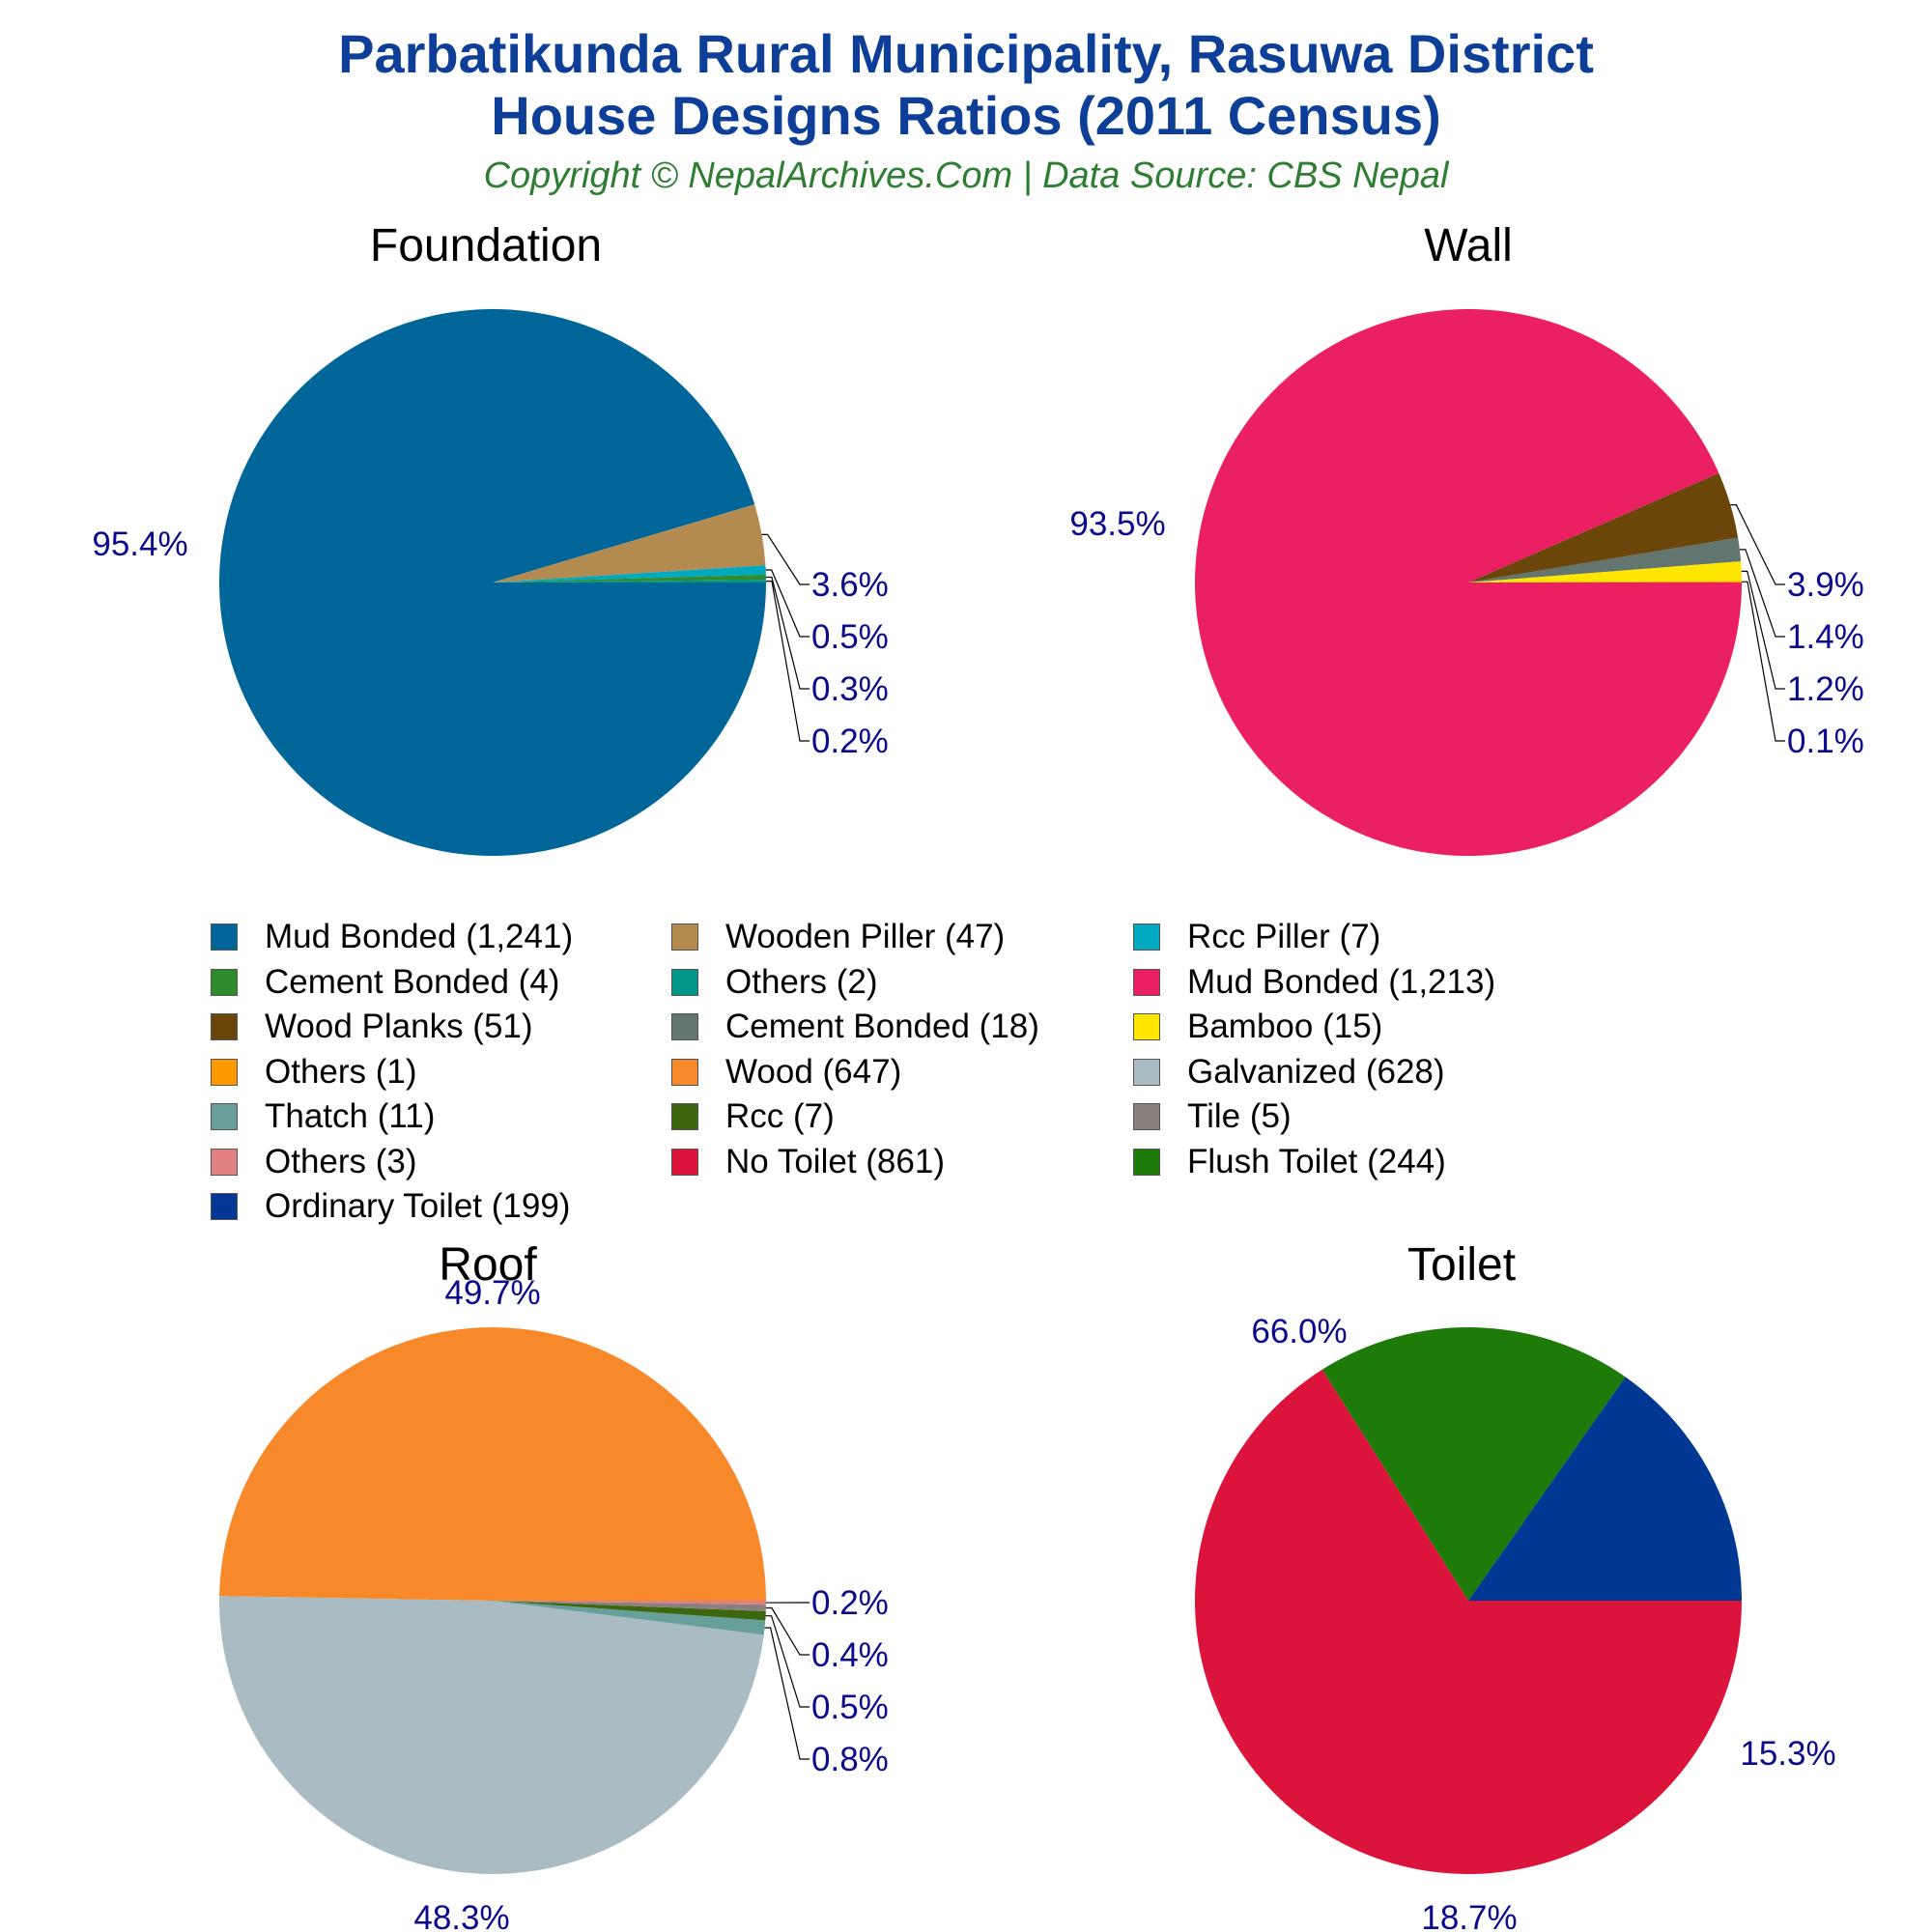  What do you see at coordinates (1473, 1463) in the screenshot?
I see `pie-slice-toilet-flush-toilet` at bounding box center [1473, 1463].